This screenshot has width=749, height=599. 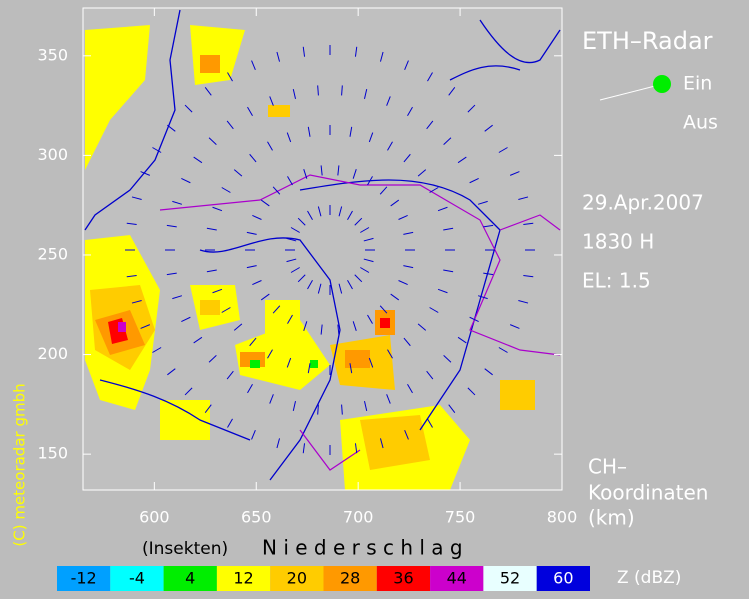 I want to click on scale-value: 44, so click(x=457, y=578).